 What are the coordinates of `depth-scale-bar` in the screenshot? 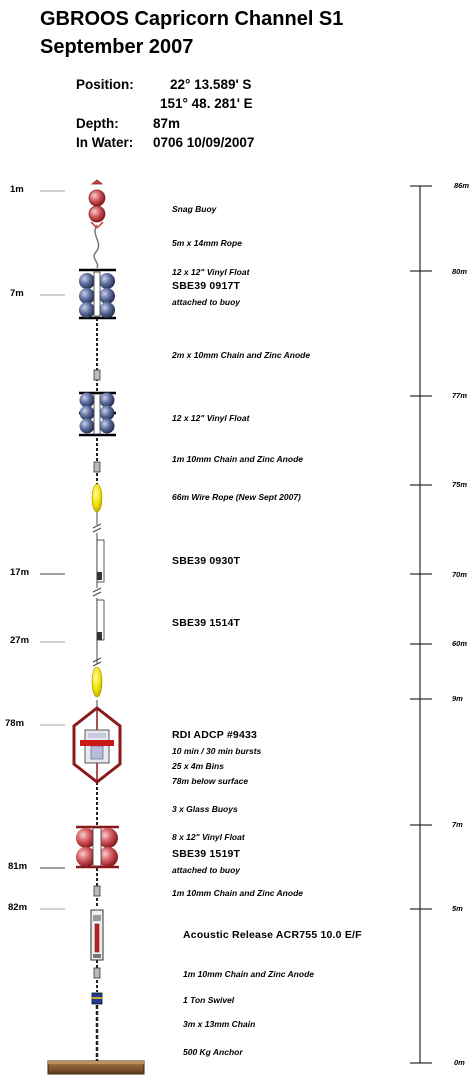 It's located at (421, 624).